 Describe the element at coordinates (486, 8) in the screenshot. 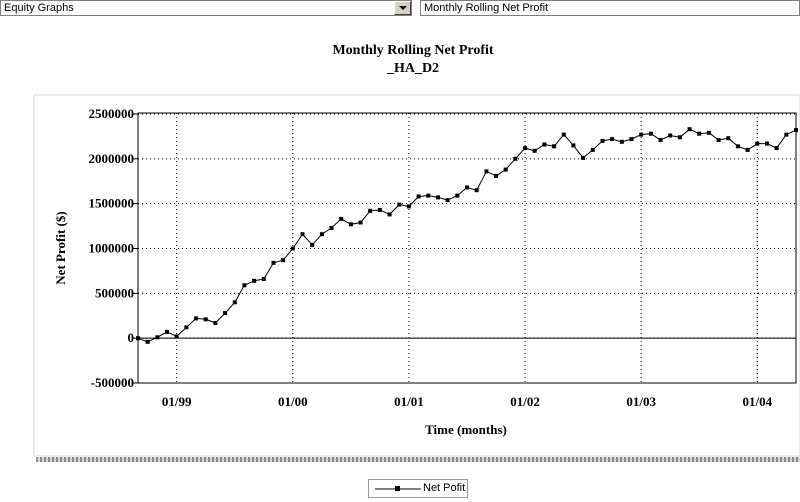

I see `graph-name-value: Monthly Rolling Net Profit` at that location.